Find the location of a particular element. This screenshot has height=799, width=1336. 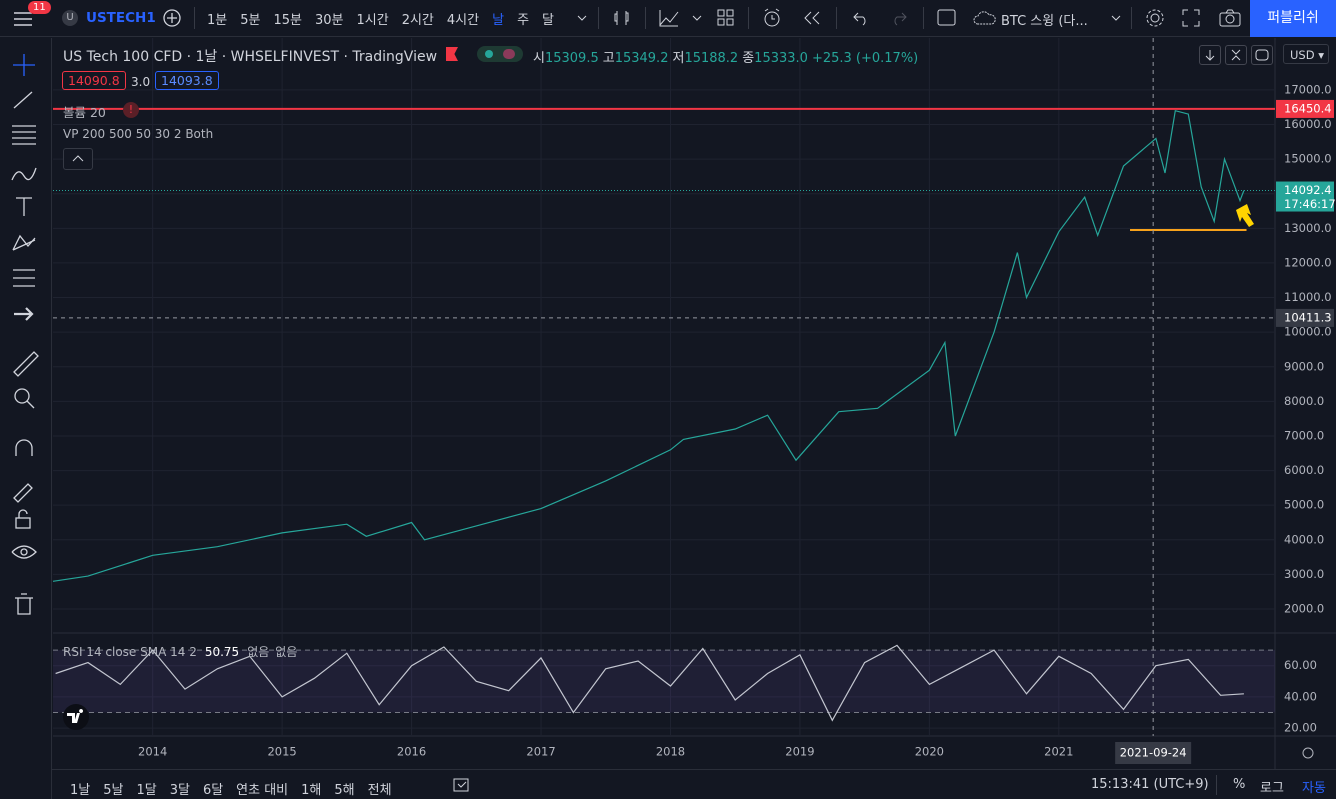

interval-button: 1시간 is located at coordinates (372, 20).